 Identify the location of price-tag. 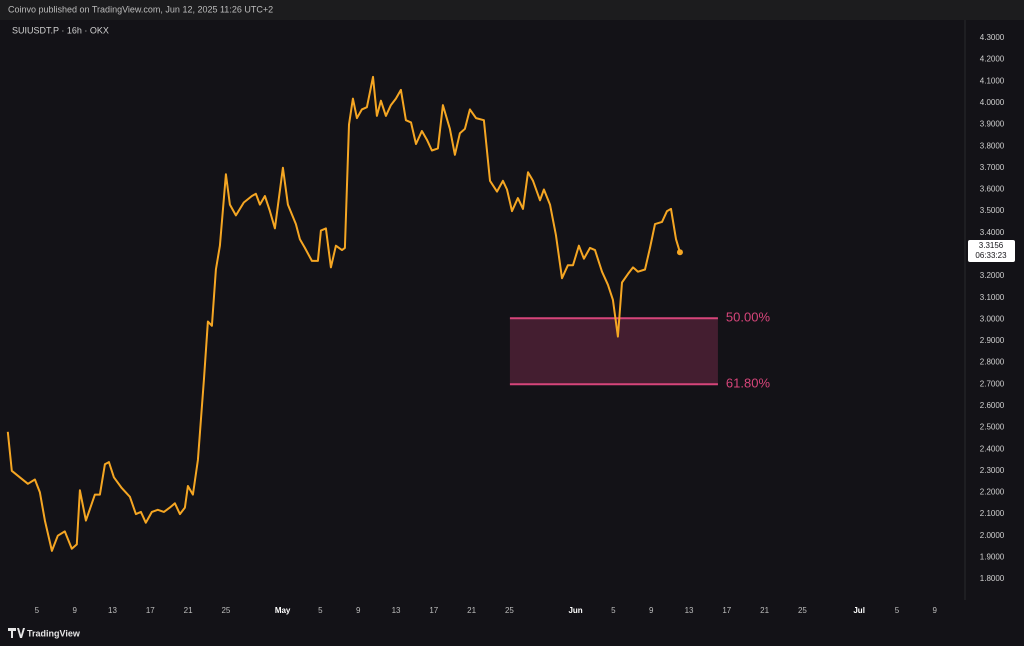
(991, 251).